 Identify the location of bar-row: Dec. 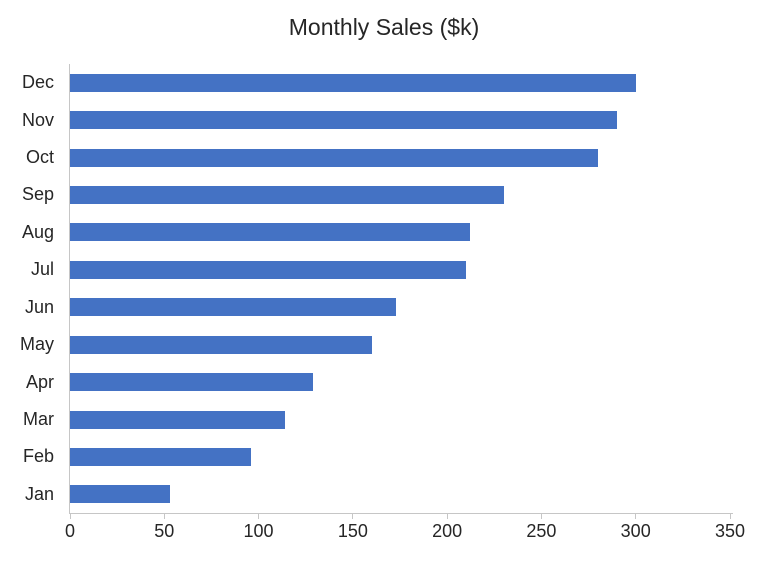
(365, 82).